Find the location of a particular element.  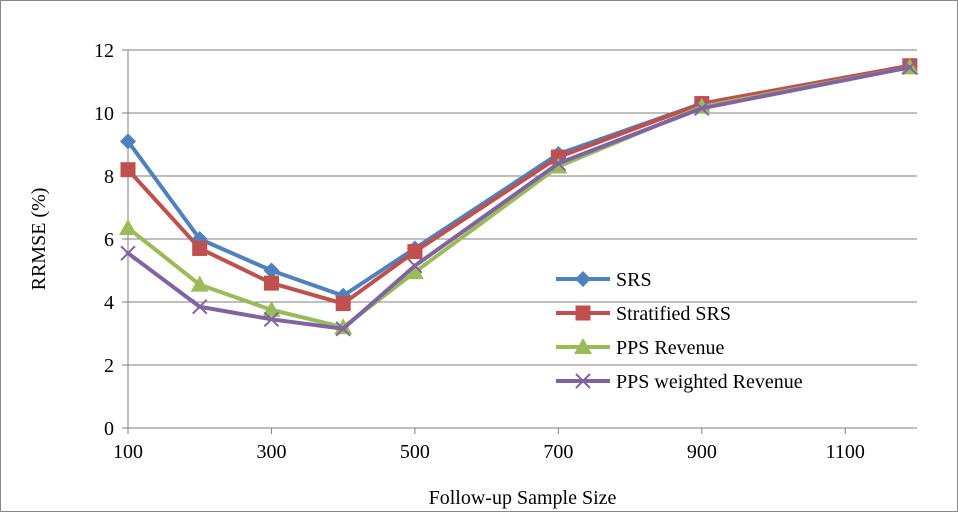

legend-label-3: PPS weighted Revenue is located at coordinates (709, 382).